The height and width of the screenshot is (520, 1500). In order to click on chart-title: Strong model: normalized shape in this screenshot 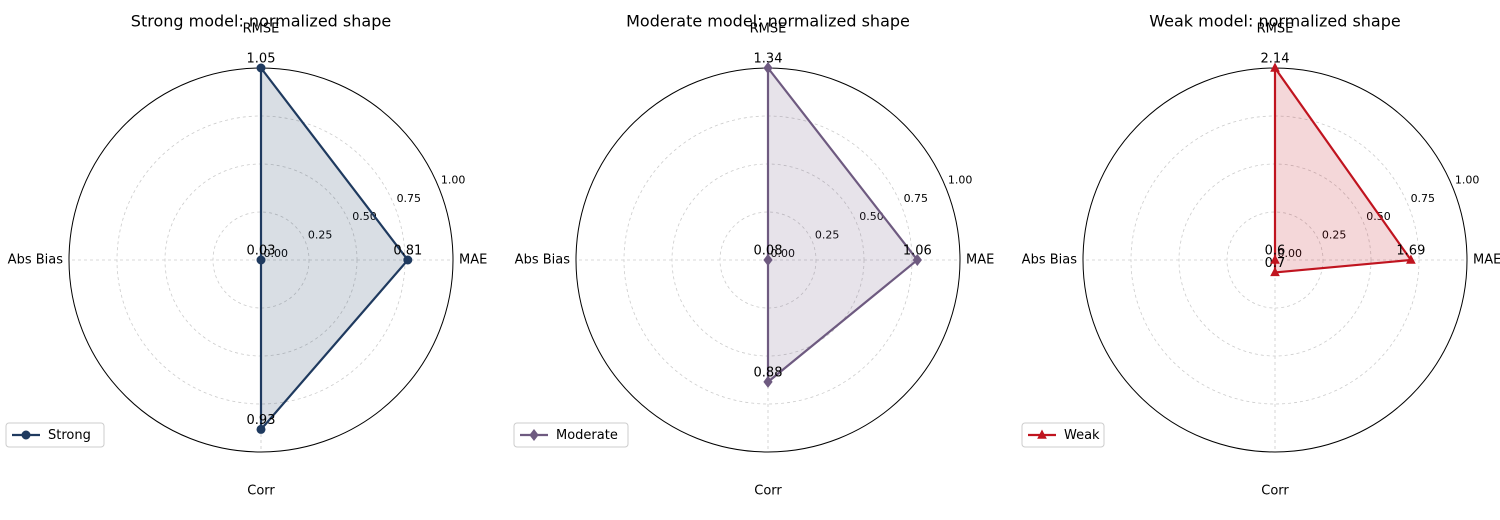, I will do `click(261, 21)`.